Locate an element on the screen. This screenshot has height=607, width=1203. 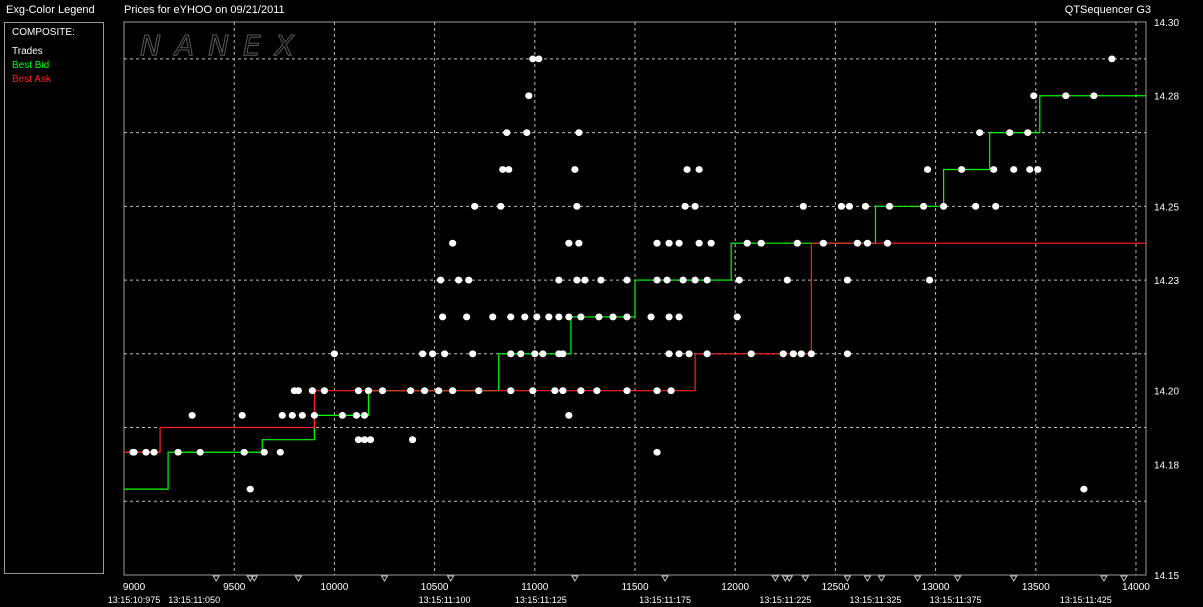
legend-item-best-ask: Best Ask is located at coordinates (31, 79).